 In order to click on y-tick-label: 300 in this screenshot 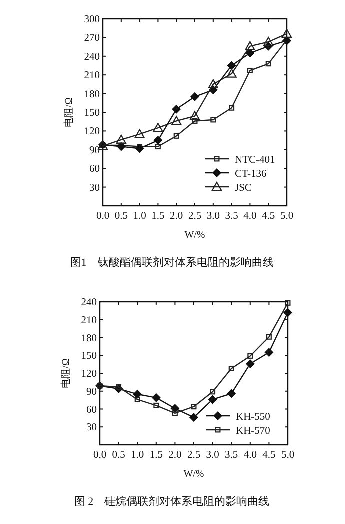, I will do `click(92, 20)`.